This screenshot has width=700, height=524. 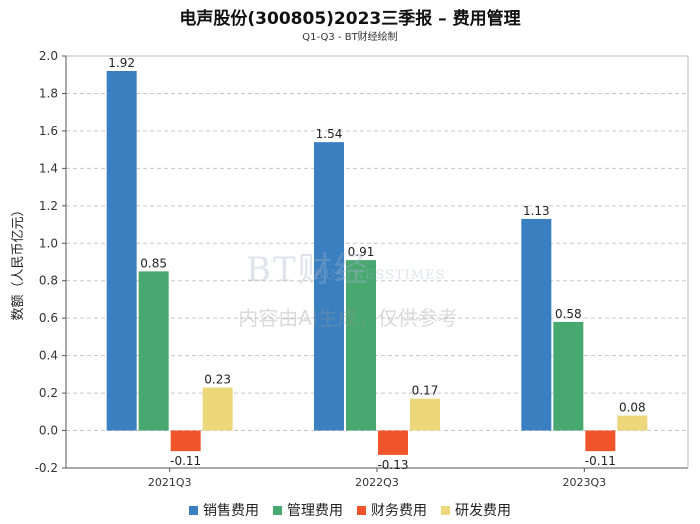 I want to click on y-tick-label: 1.0, so click(x=48, y=243).